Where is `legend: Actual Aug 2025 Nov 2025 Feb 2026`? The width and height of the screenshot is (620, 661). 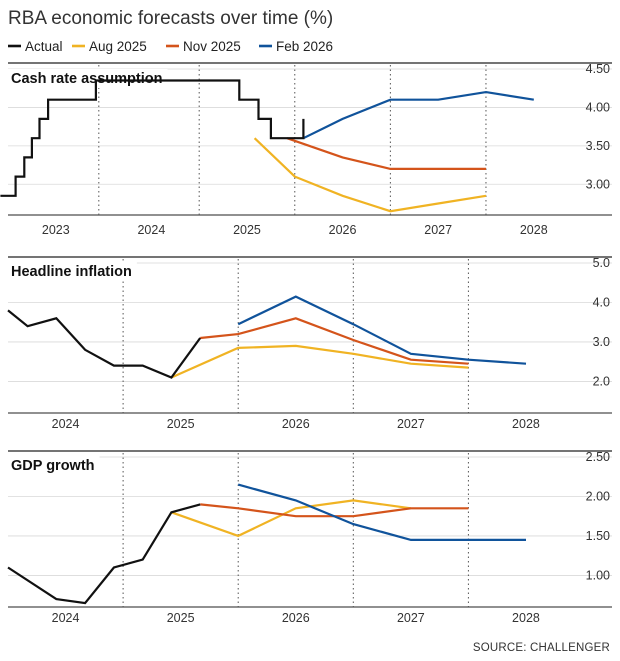
legend: Actual Aug 2025 Nov 2025 Feb 2026 is located at coordinates (170, 46).